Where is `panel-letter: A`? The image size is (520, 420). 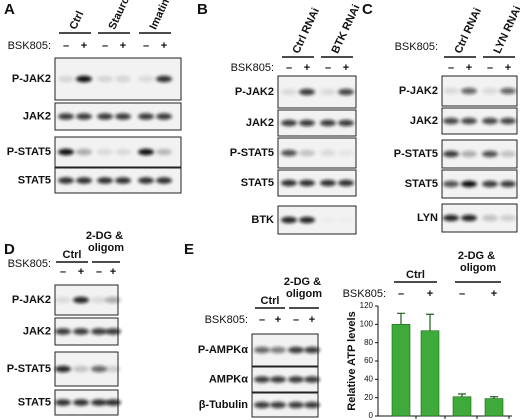 panel-letter: A is located at coordinates (9, 9).